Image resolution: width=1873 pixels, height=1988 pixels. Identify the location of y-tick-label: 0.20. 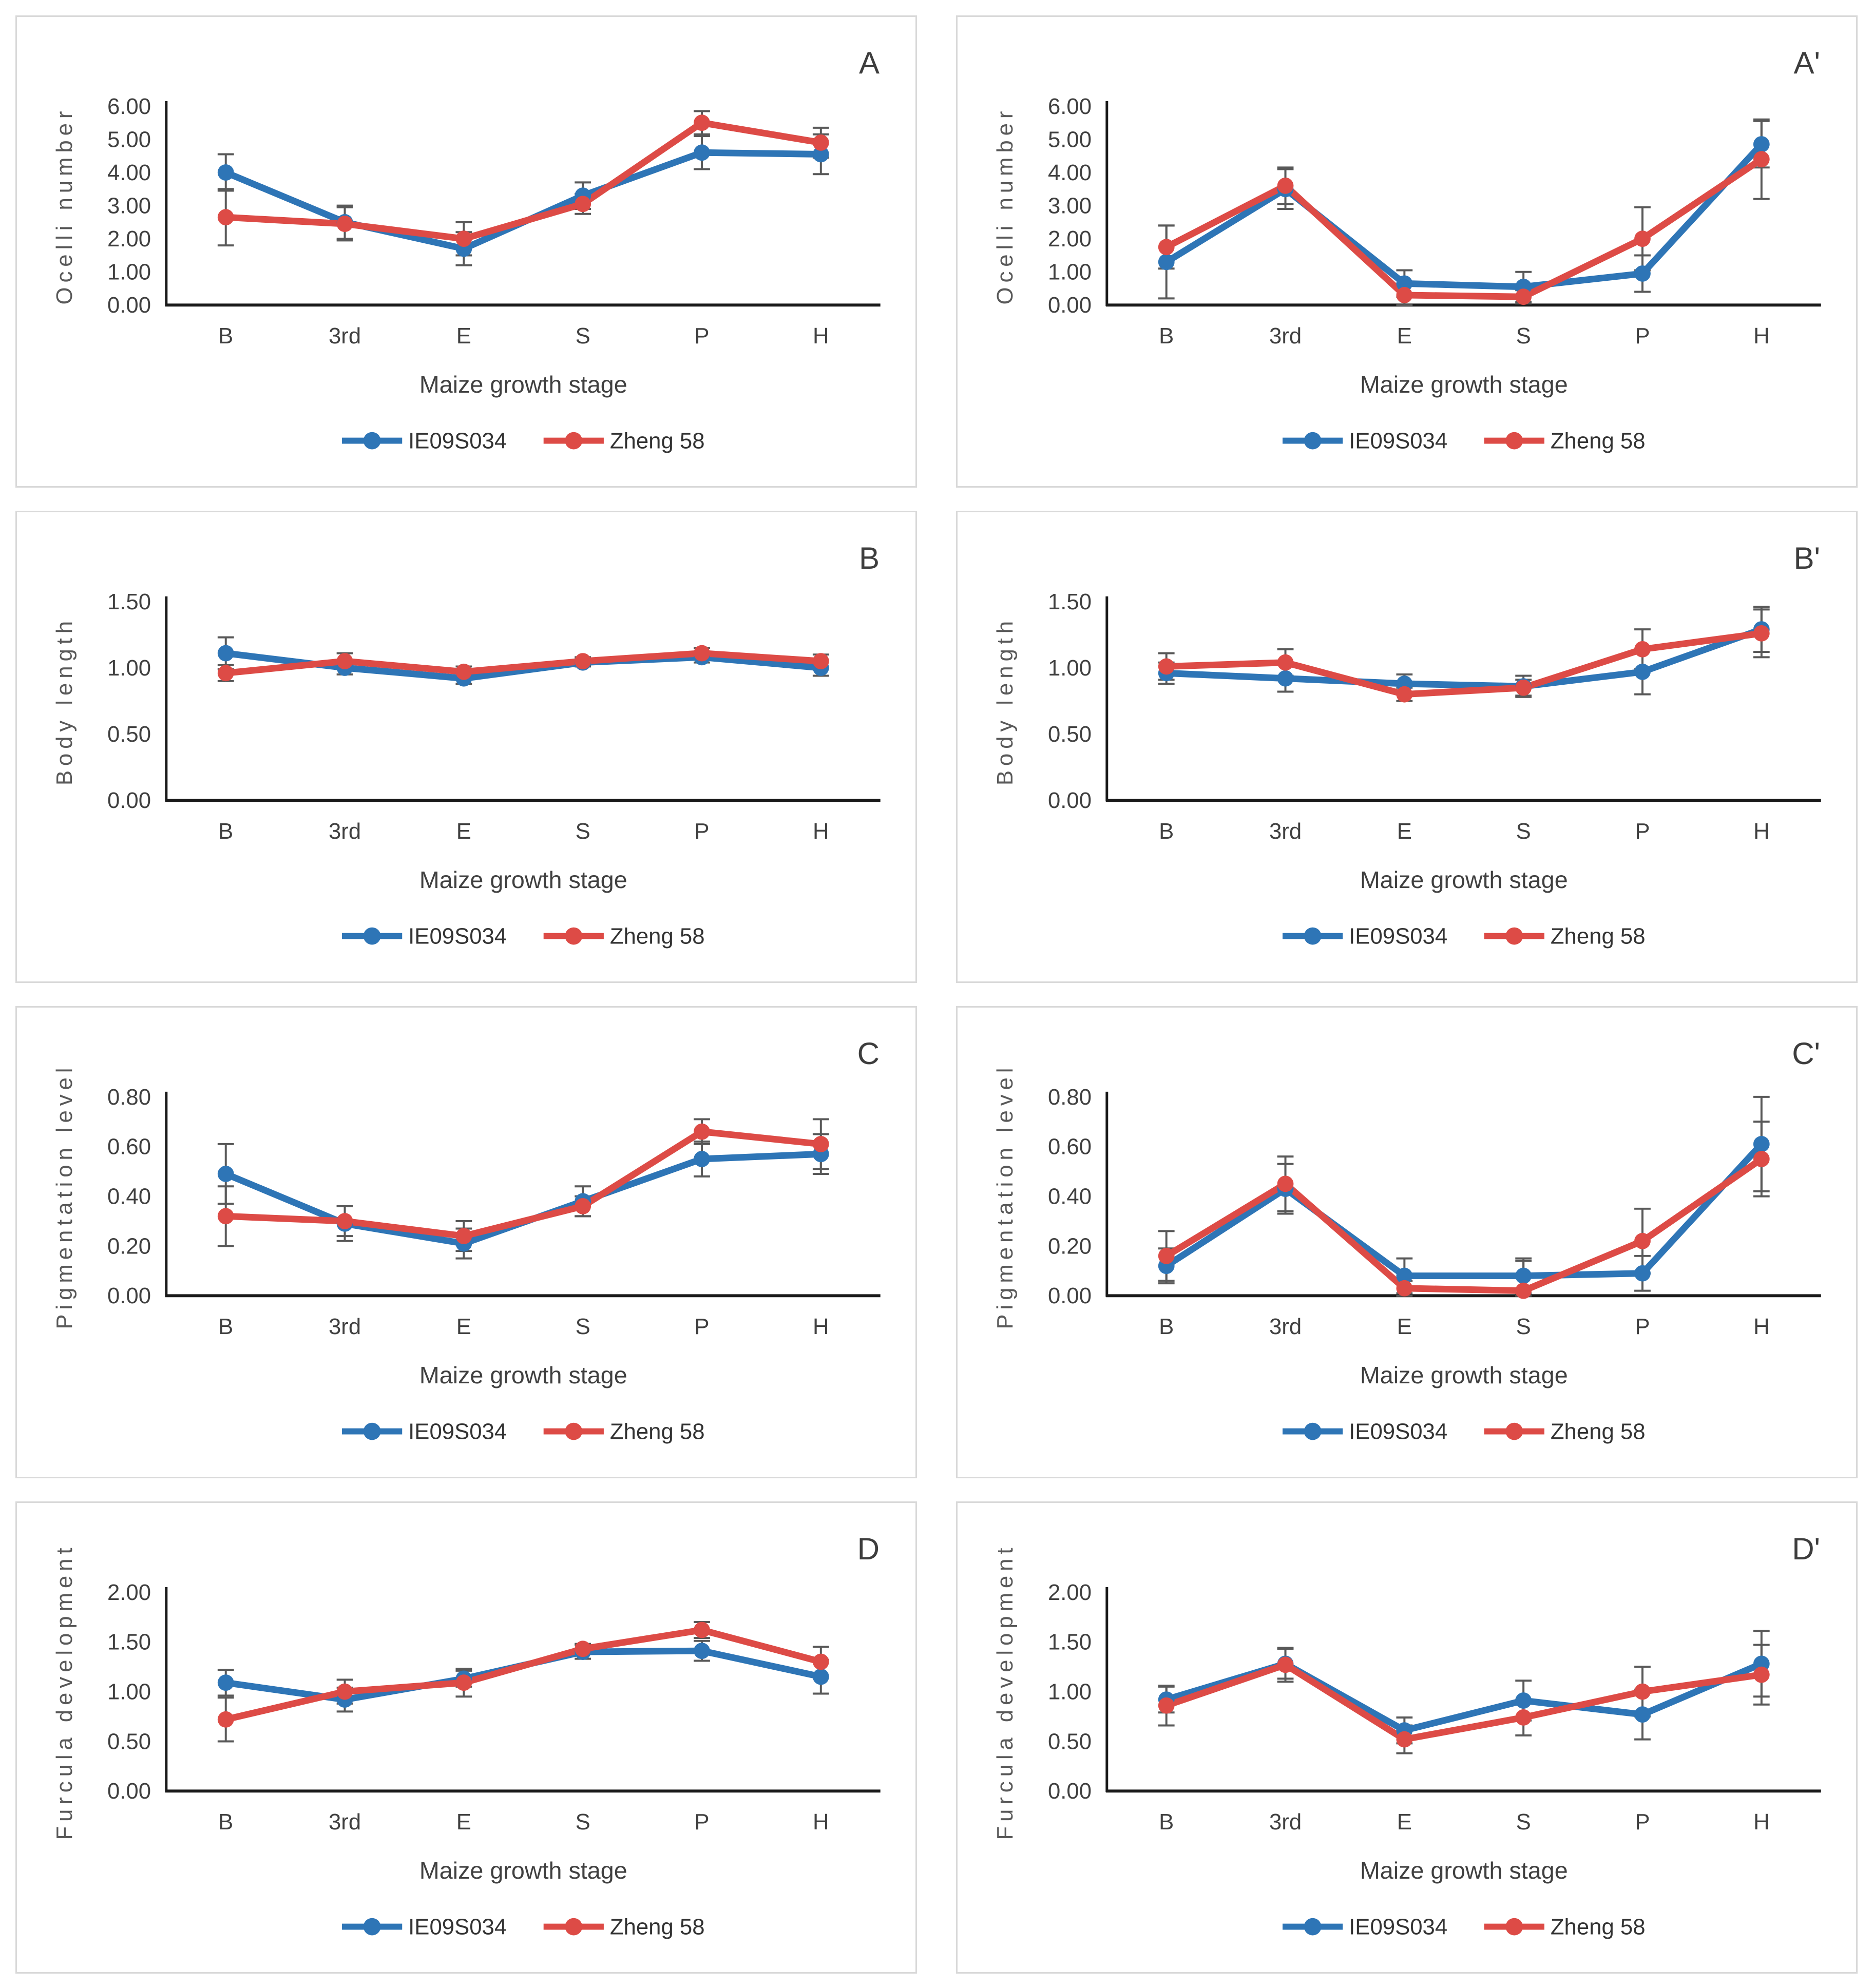
(129, 1246).